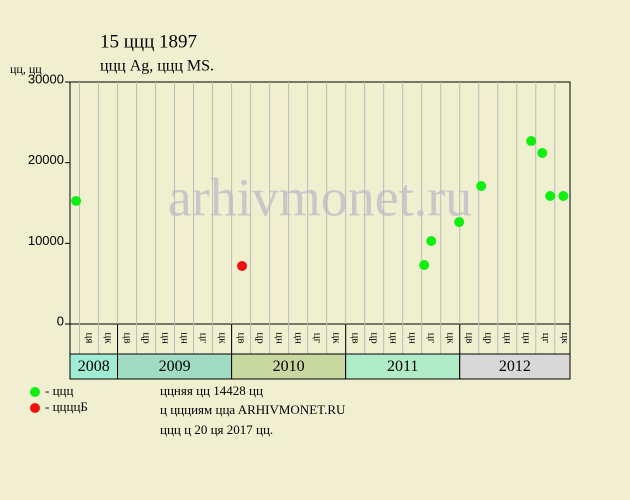  Describe the element at coordinates (59, 390) in the screenshot. I see `legend-label: - ццц` at that location.